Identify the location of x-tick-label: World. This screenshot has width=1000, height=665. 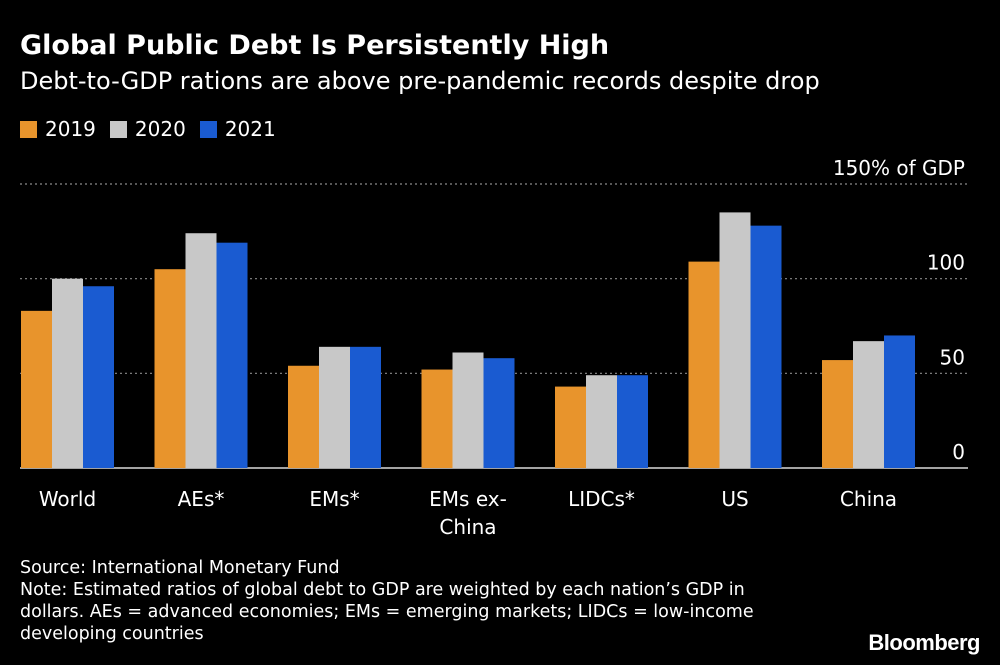
(67, 499).